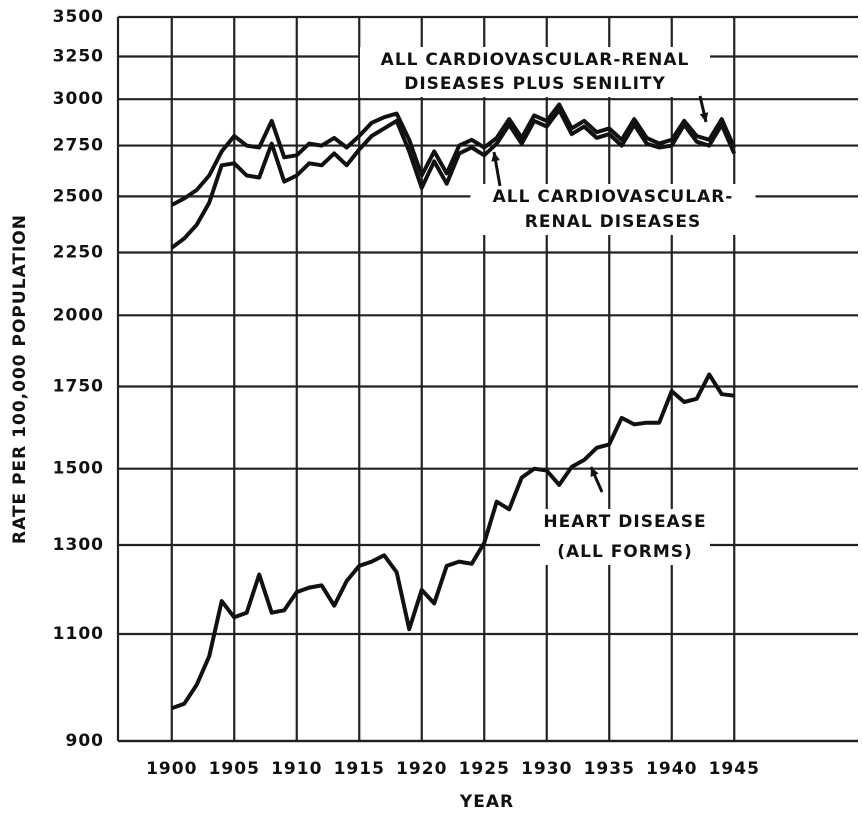 This screenshot has height=814, width=862. Describe the element at coordinates (296, 769) in the screenshot. I see `x-tick-label: 1910` at that location.